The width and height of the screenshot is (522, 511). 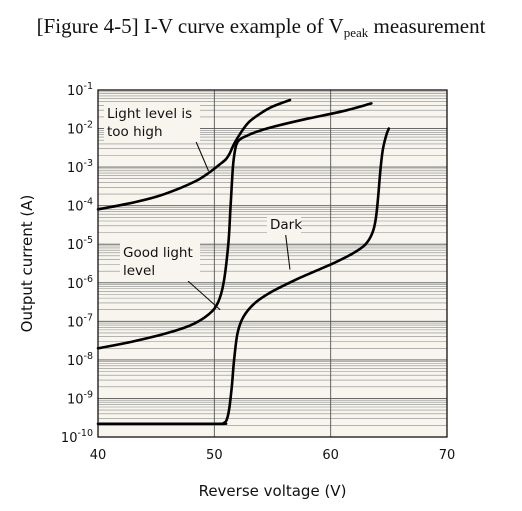 I want to click on annotation-text: Good light, so click(x=158, y=253).